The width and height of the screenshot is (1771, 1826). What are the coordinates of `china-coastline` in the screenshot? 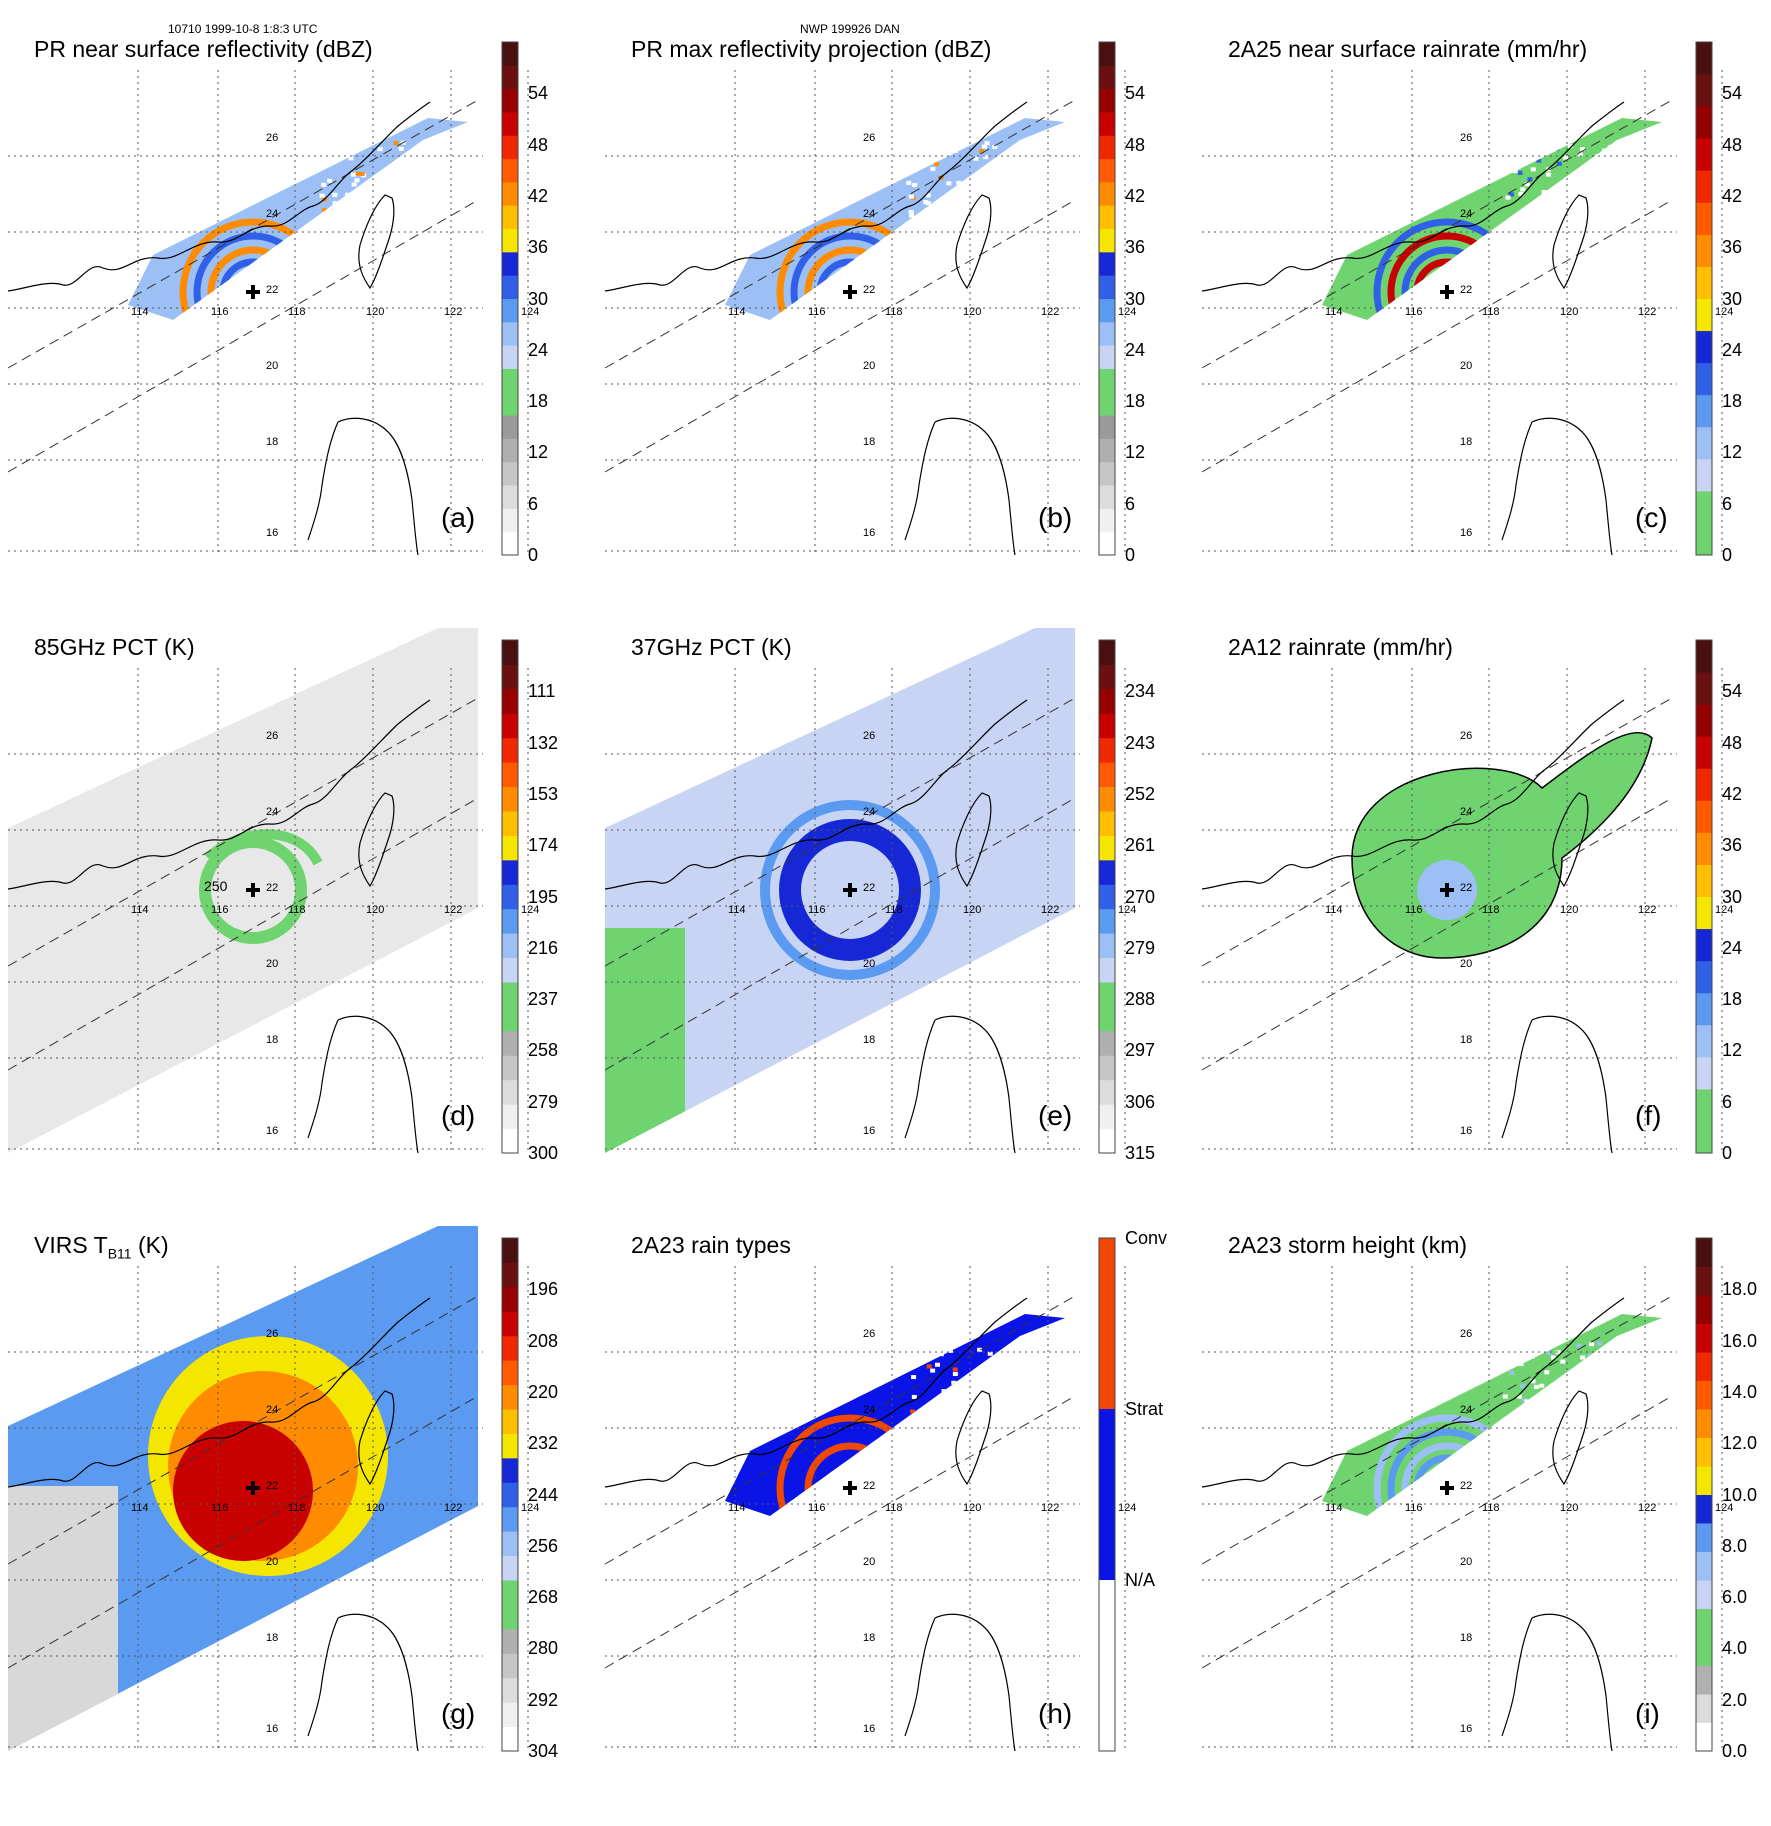 It's located at (219, 196).